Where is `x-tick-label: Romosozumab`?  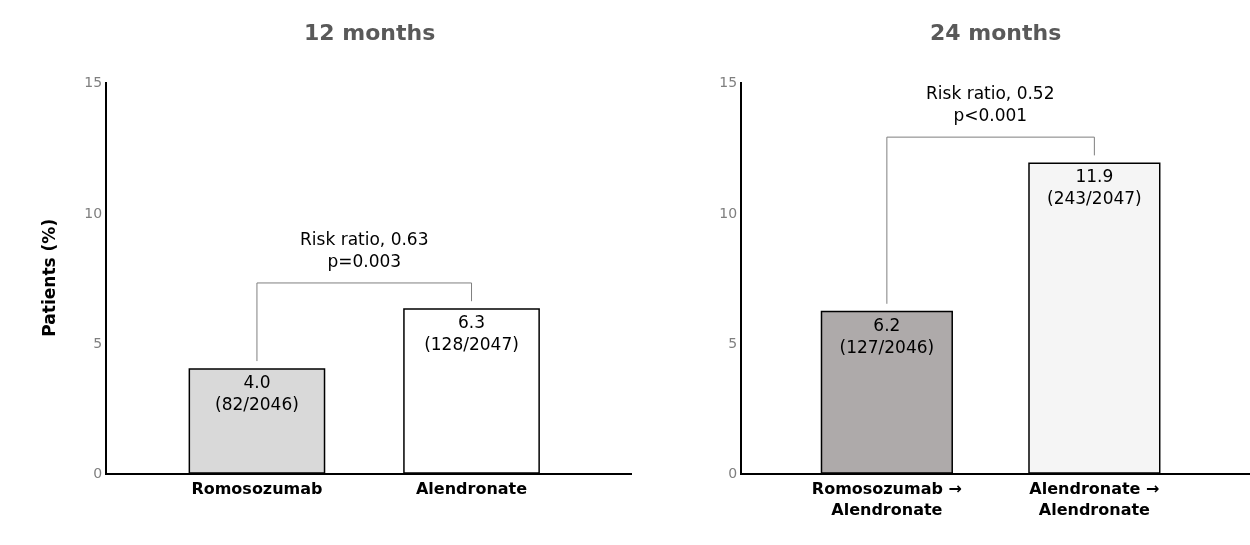 x-tick-label: Romosozumab is located at coordinates (257, 488).